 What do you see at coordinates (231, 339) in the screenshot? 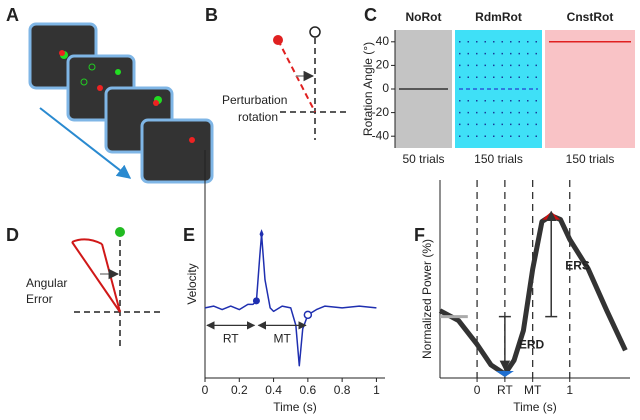
I see `interval-label: RT` at bounding box center [231, 339].